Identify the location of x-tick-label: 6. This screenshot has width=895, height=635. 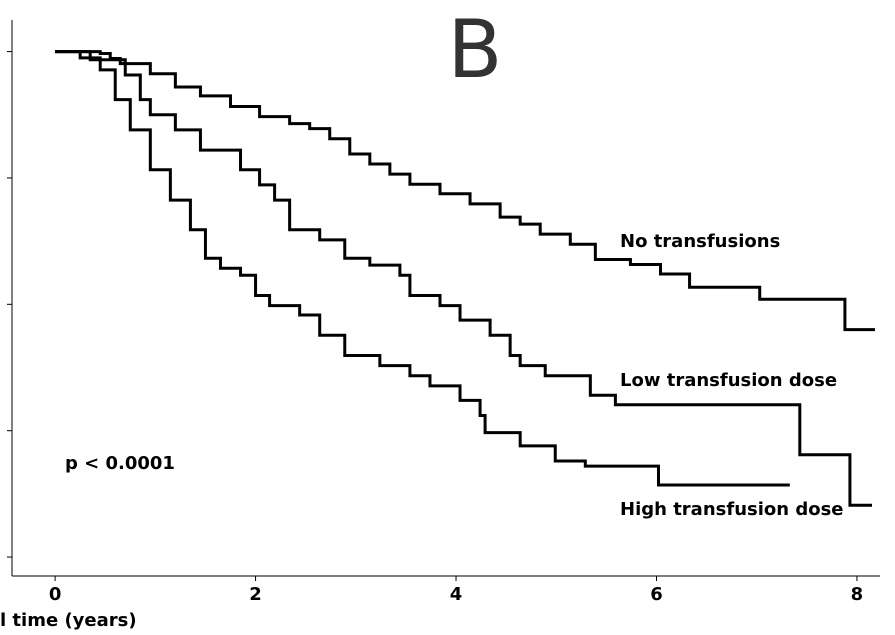
(656, 594).